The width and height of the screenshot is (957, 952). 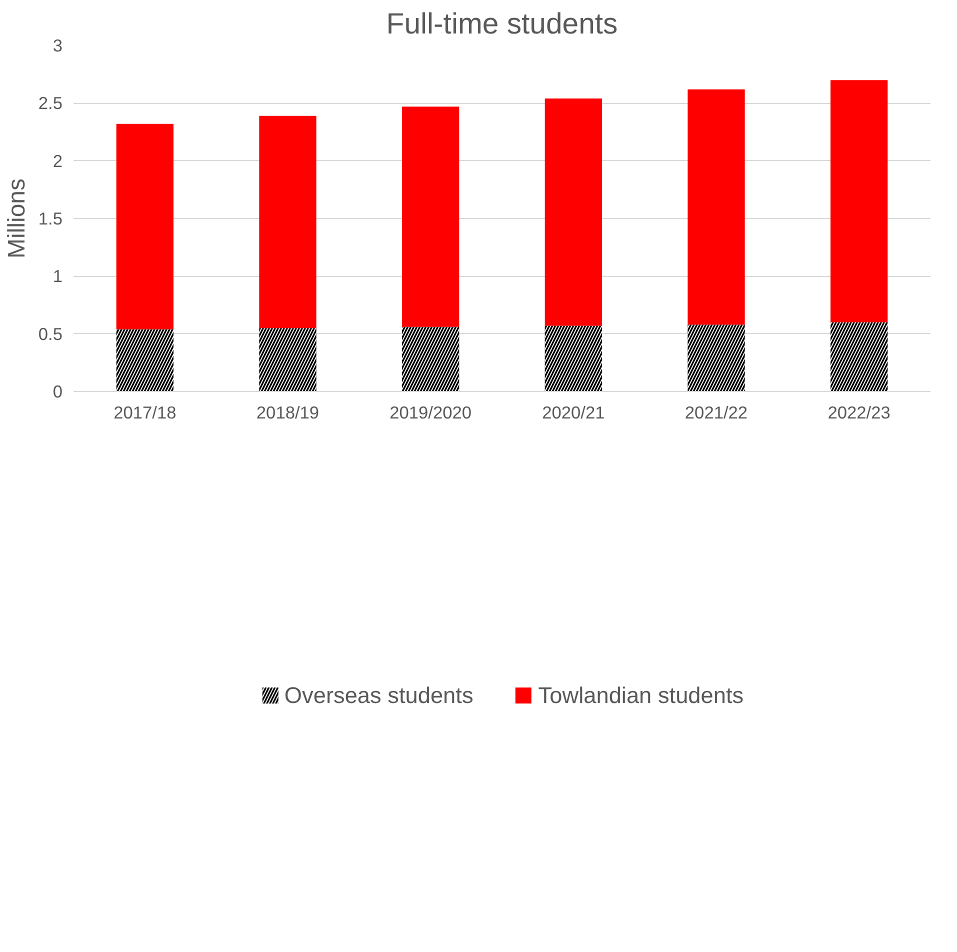 What do you see at coordinates (57, 46) in the screenshot?
I see `y-tick-label: 3` at bounding box center [57, 46].